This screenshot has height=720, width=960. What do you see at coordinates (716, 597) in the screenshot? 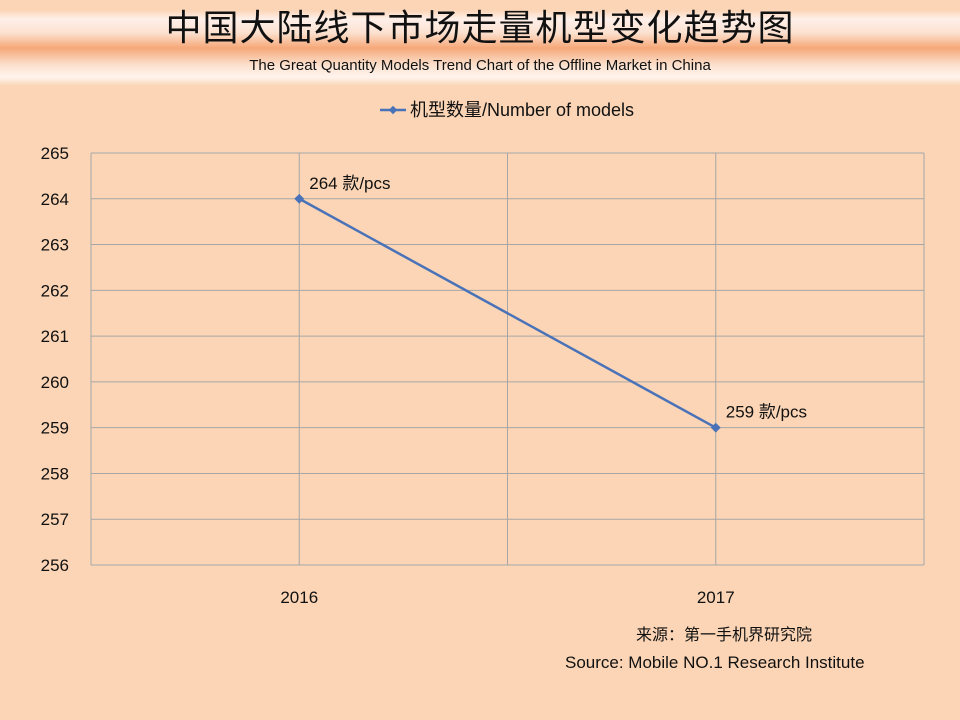
I see `x-tick-label: 2017` at bounding box center [716, 597].